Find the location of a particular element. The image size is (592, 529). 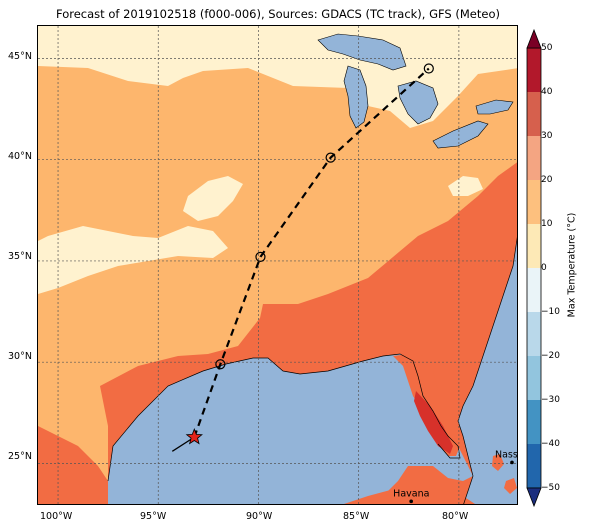

colorbar-min-arrow is located at coordinates (534, 497).